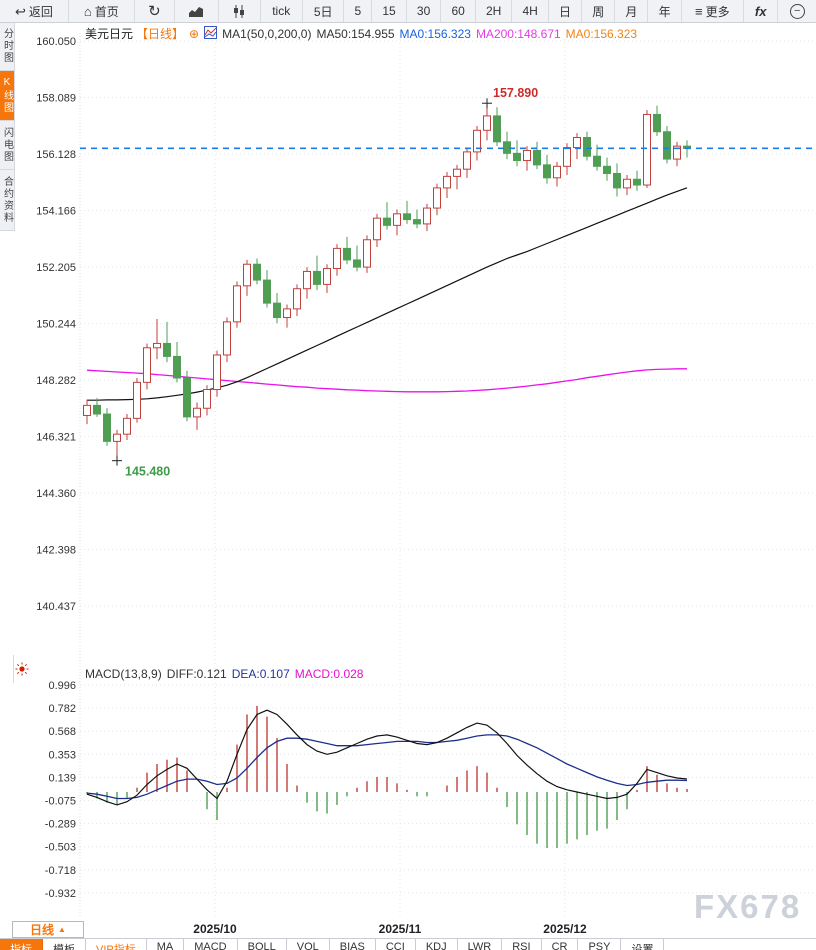 This screenshot has width=816, height=950. What do you see at coordinates (353, 944) in the screenshot?
I see `tab-bias: BIAS` at bounding box center [353, 944].